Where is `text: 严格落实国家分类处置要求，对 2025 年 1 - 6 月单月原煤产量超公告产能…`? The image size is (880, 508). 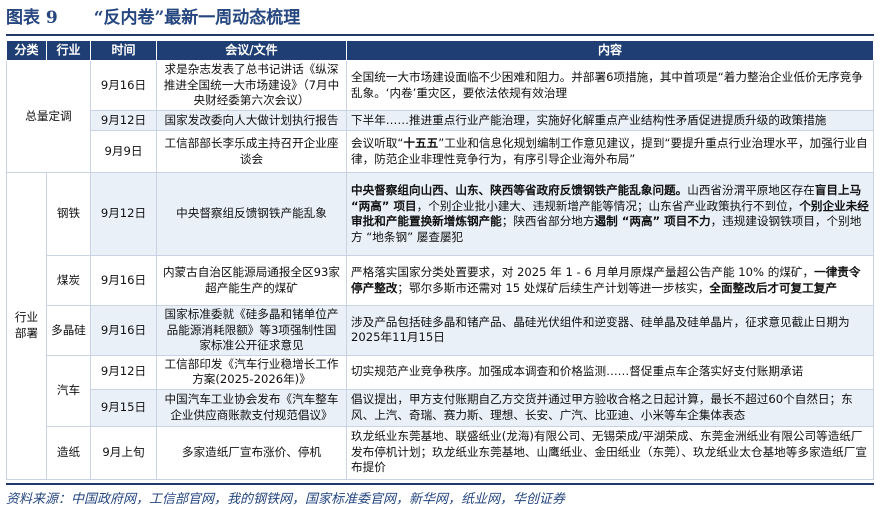
text: 严格落实国家分类处置要求，对 2025 年 1 - 6 月单月原煤产量超公告产能… is located at coordinates (583, 272).